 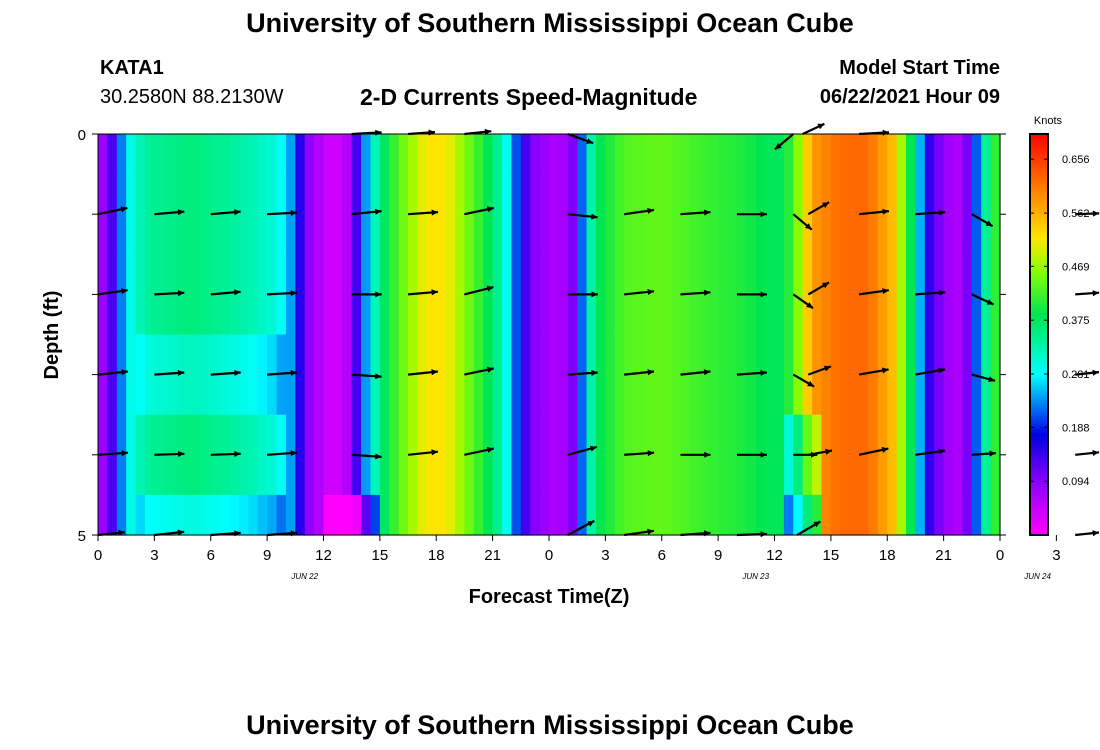 I want to click on y-axis-label: Depth (ft), so click(x=52, y=335).